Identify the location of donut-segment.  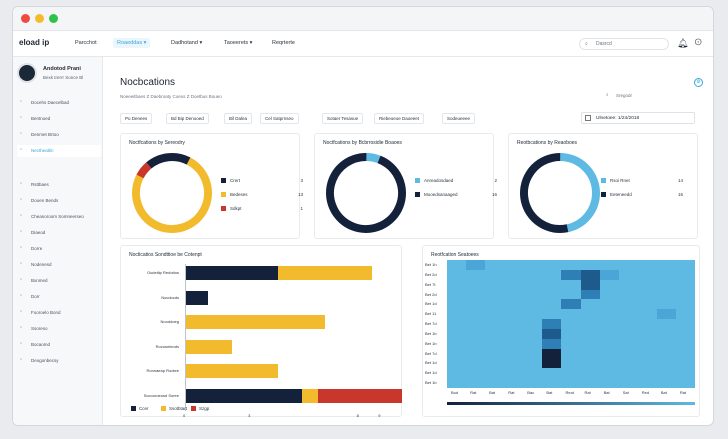
(172, 193).